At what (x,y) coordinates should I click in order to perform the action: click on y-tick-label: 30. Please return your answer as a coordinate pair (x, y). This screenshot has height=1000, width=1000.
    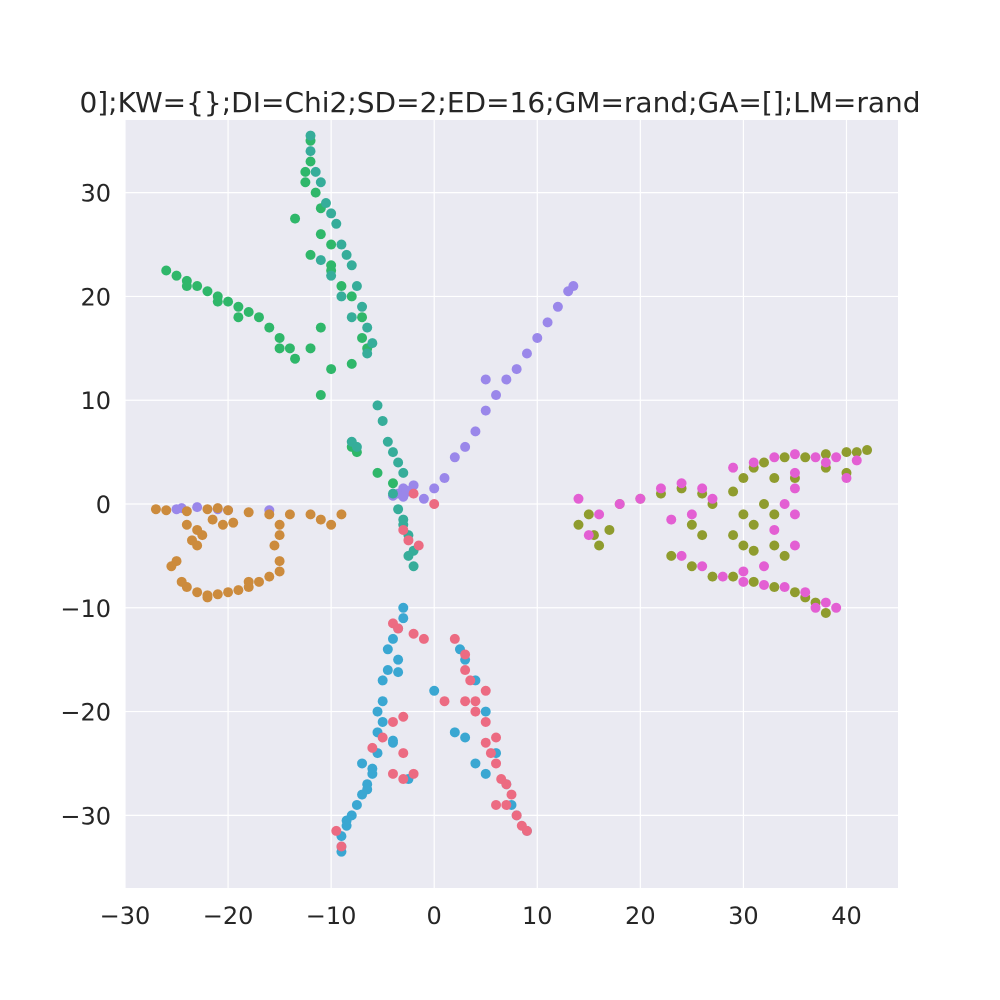
    Looking at the image, I should click on (95, 194).